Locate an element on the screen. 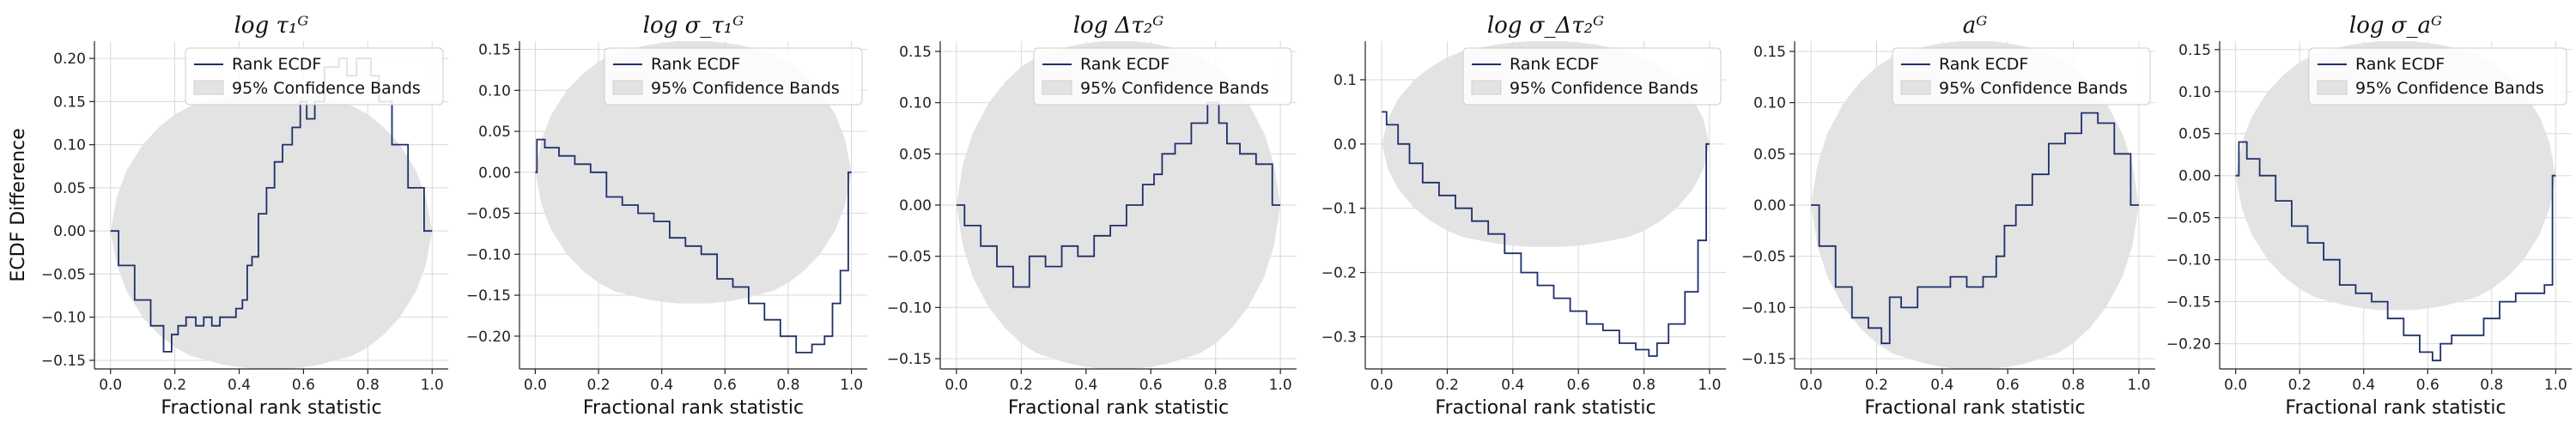 Image resolution: width=2576 pixels, height=429 pixels. y-tick-label: 0.0 is located at coordinates (1345, 145).